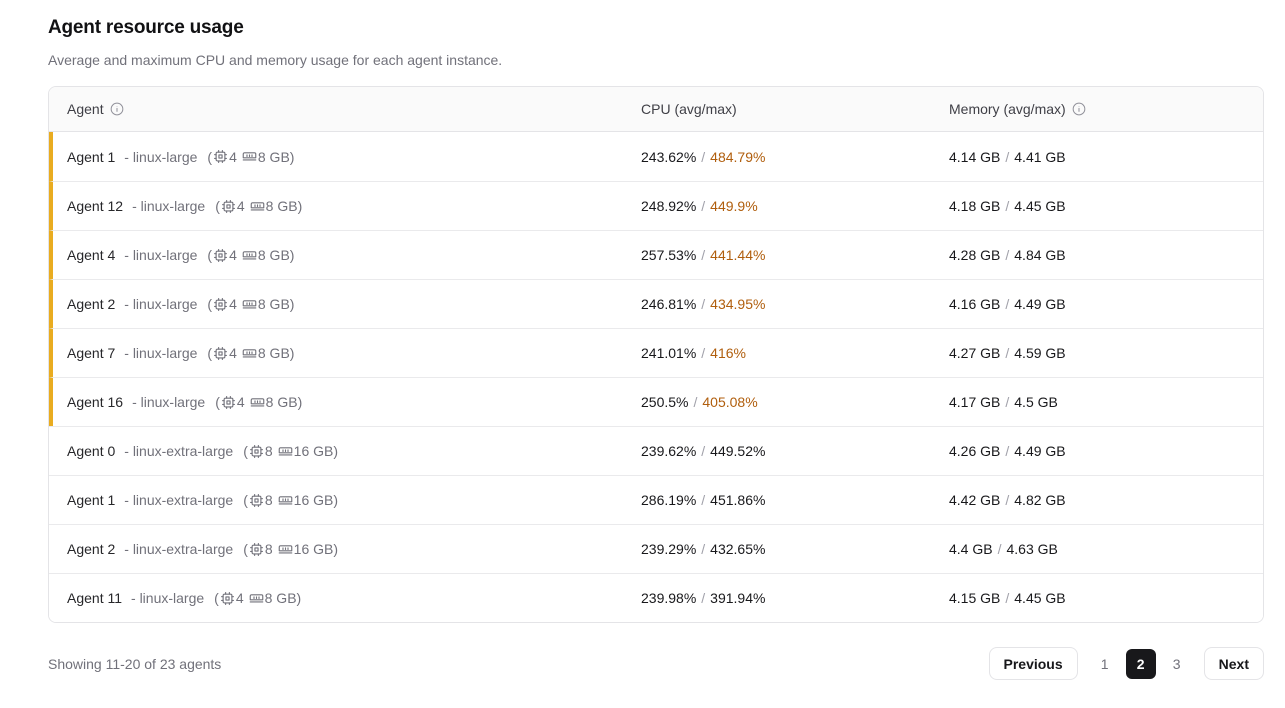 This screenshot has height=708, width=1285. Describe the element at coordinates (738, 156) in the screenshot. I see `cpu-max-value: 484.79%` at that location.